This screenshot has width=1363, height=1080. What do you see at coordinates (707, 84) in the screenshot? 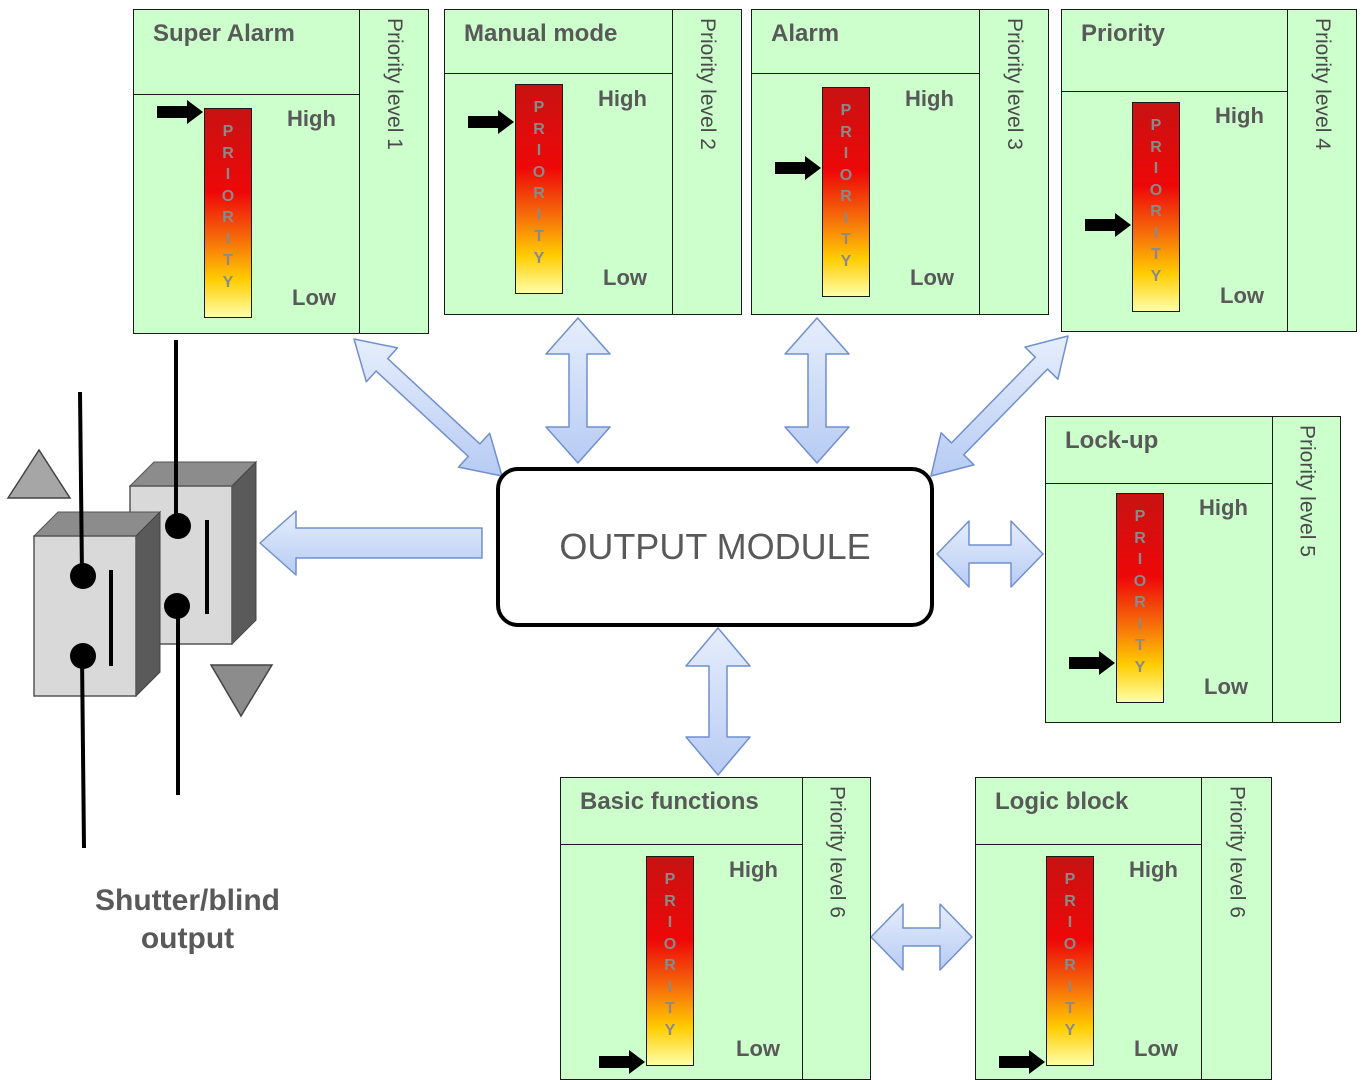
I see `priority-level-label: Priority level 2` at bounding box center [707, 84].